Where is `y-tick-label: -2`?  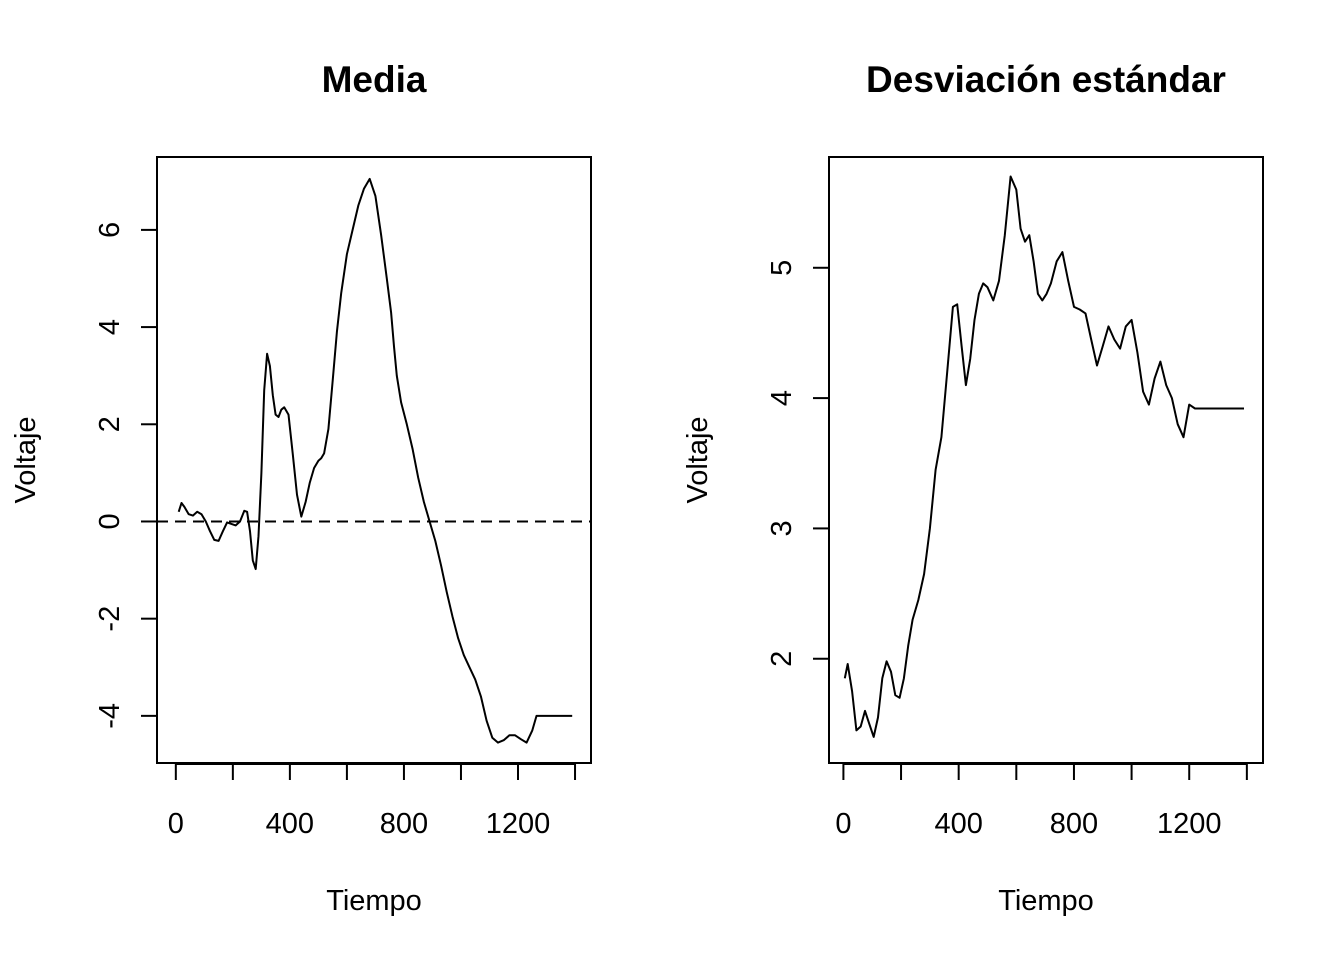 y-tick-label: -2 is located at coordinates (110, 619).